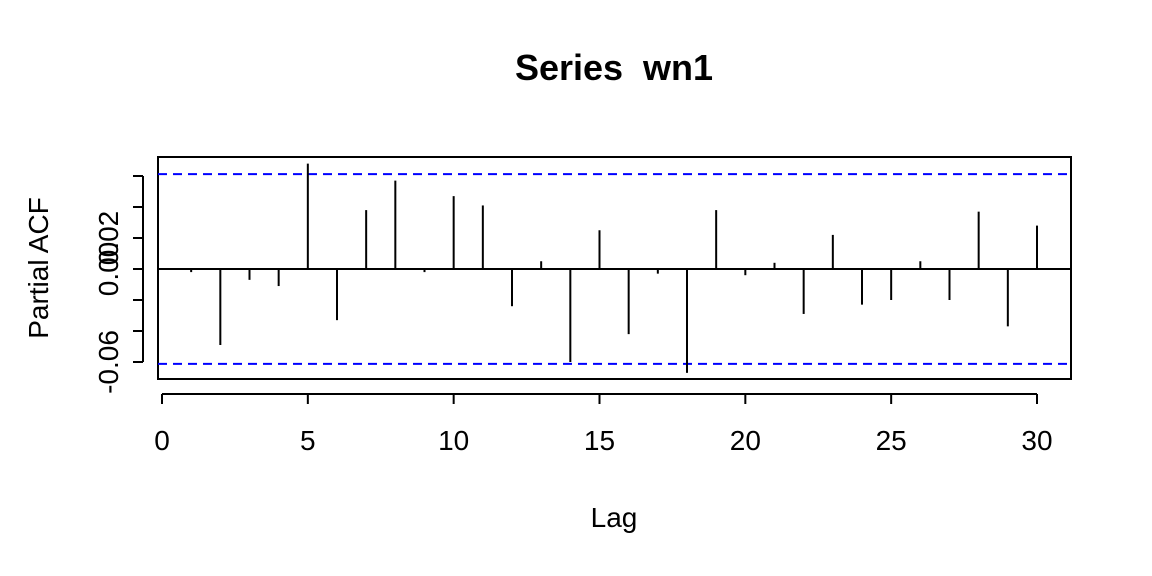 The image size is (1152, 576). What do you see at coordinates (614, 67) in the screenshot?
I see `chart-title: Series wn1` at bounding box center [614, 67].